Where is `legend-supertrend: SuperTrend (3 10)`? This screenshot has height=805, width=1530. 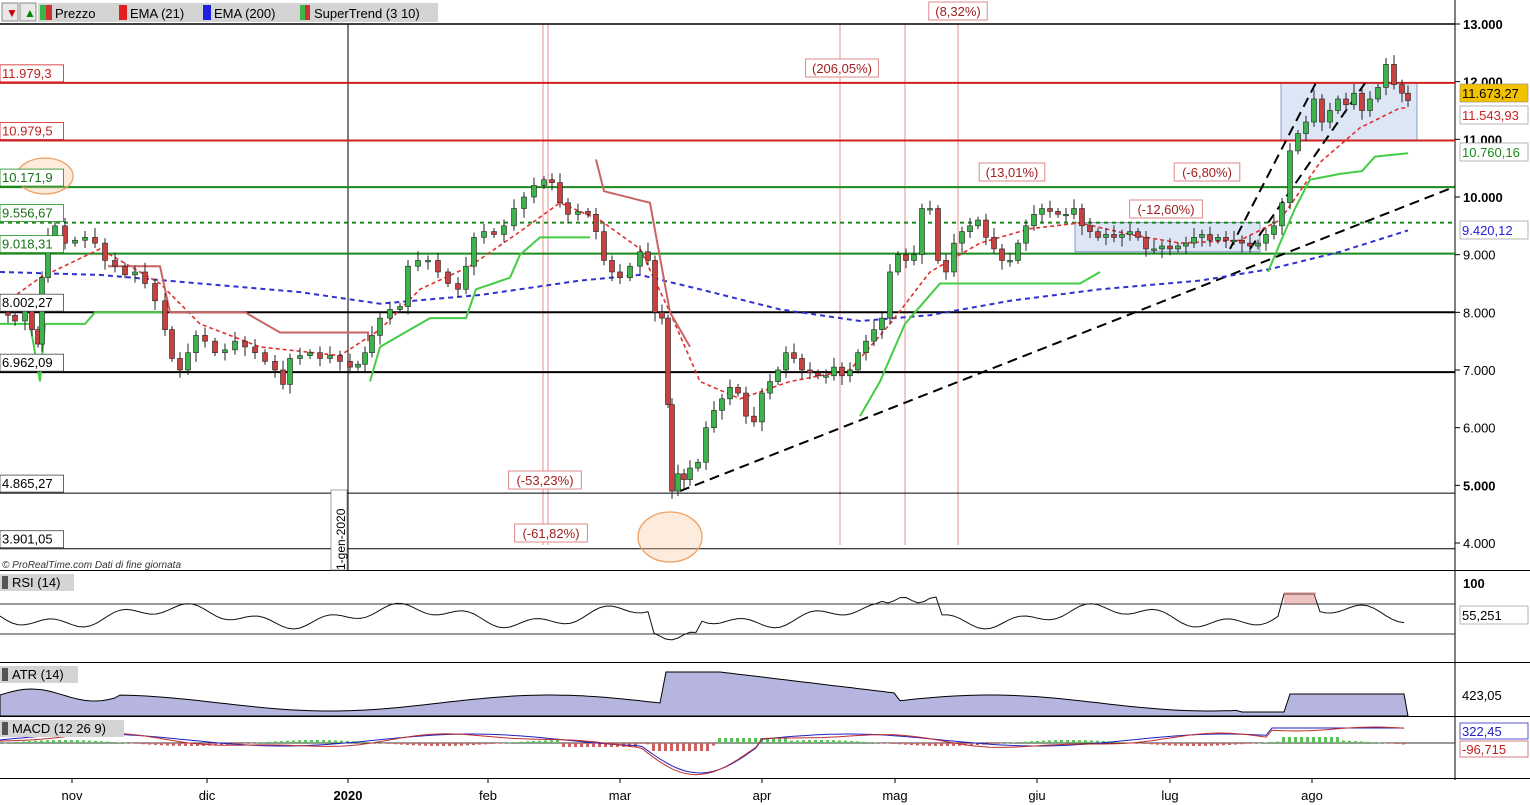 legend-supertrend: SuperTrend (3 10) is located at coordinates (367, 13).